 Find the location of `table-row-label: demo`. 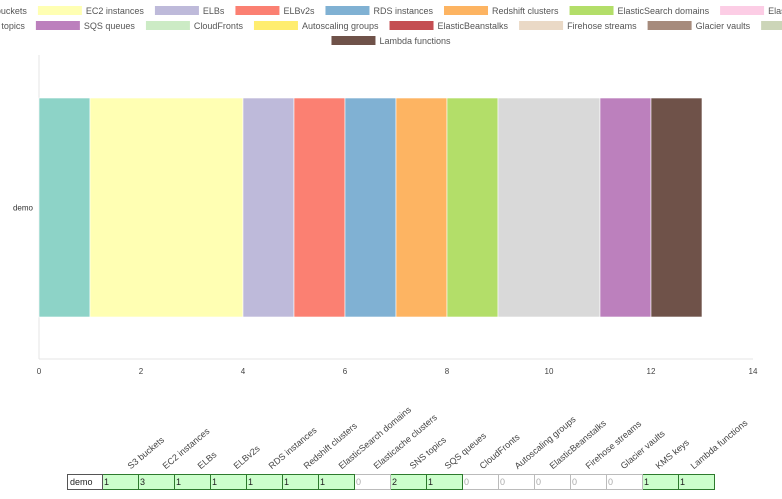

table-row-label: demo is located at coordinates (85, 482).